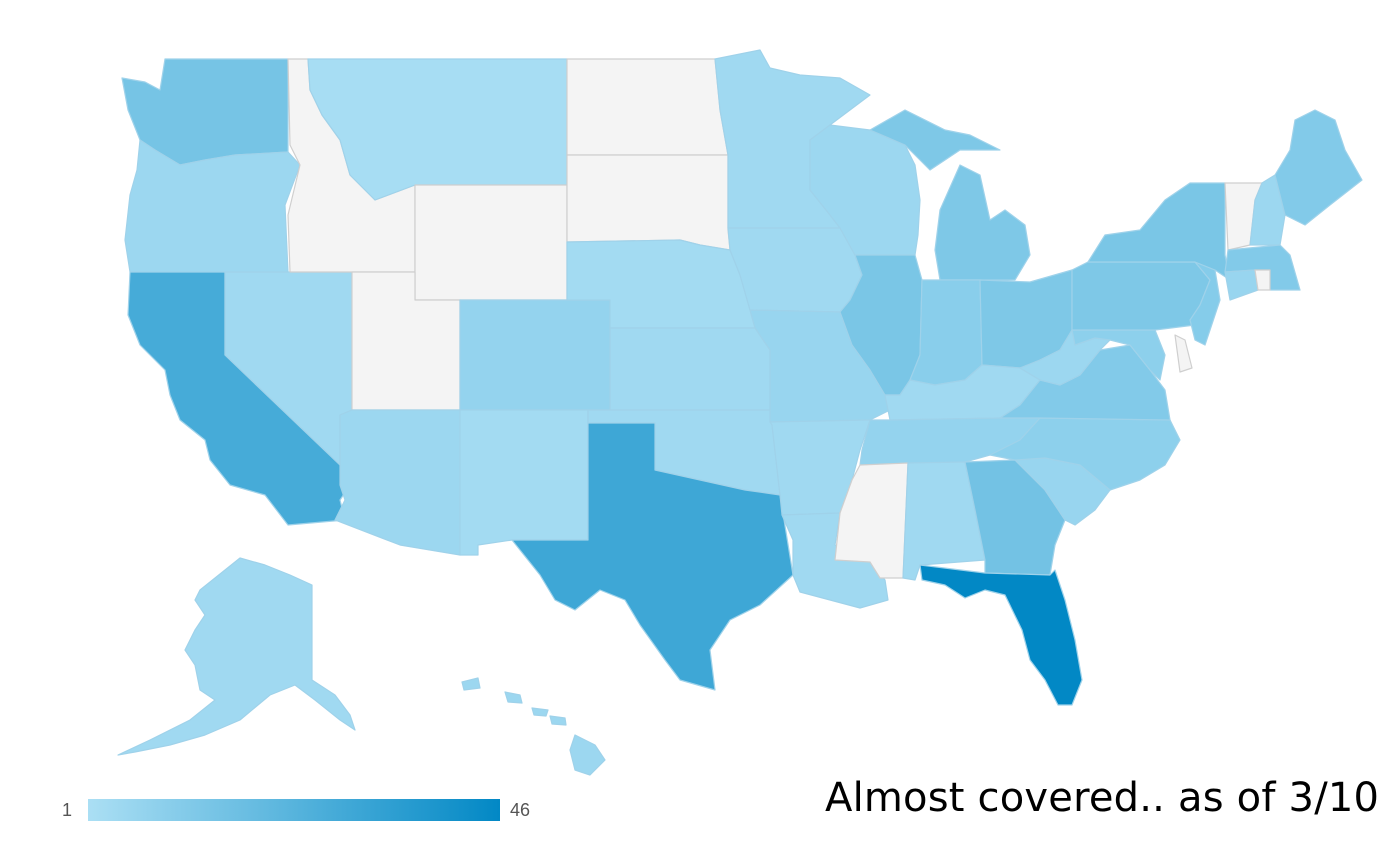 This screenshot has width=1393, height=842. Describe the element at coordinates (524, 482) in the screenshot. I see `state-new-mexico` at that location.